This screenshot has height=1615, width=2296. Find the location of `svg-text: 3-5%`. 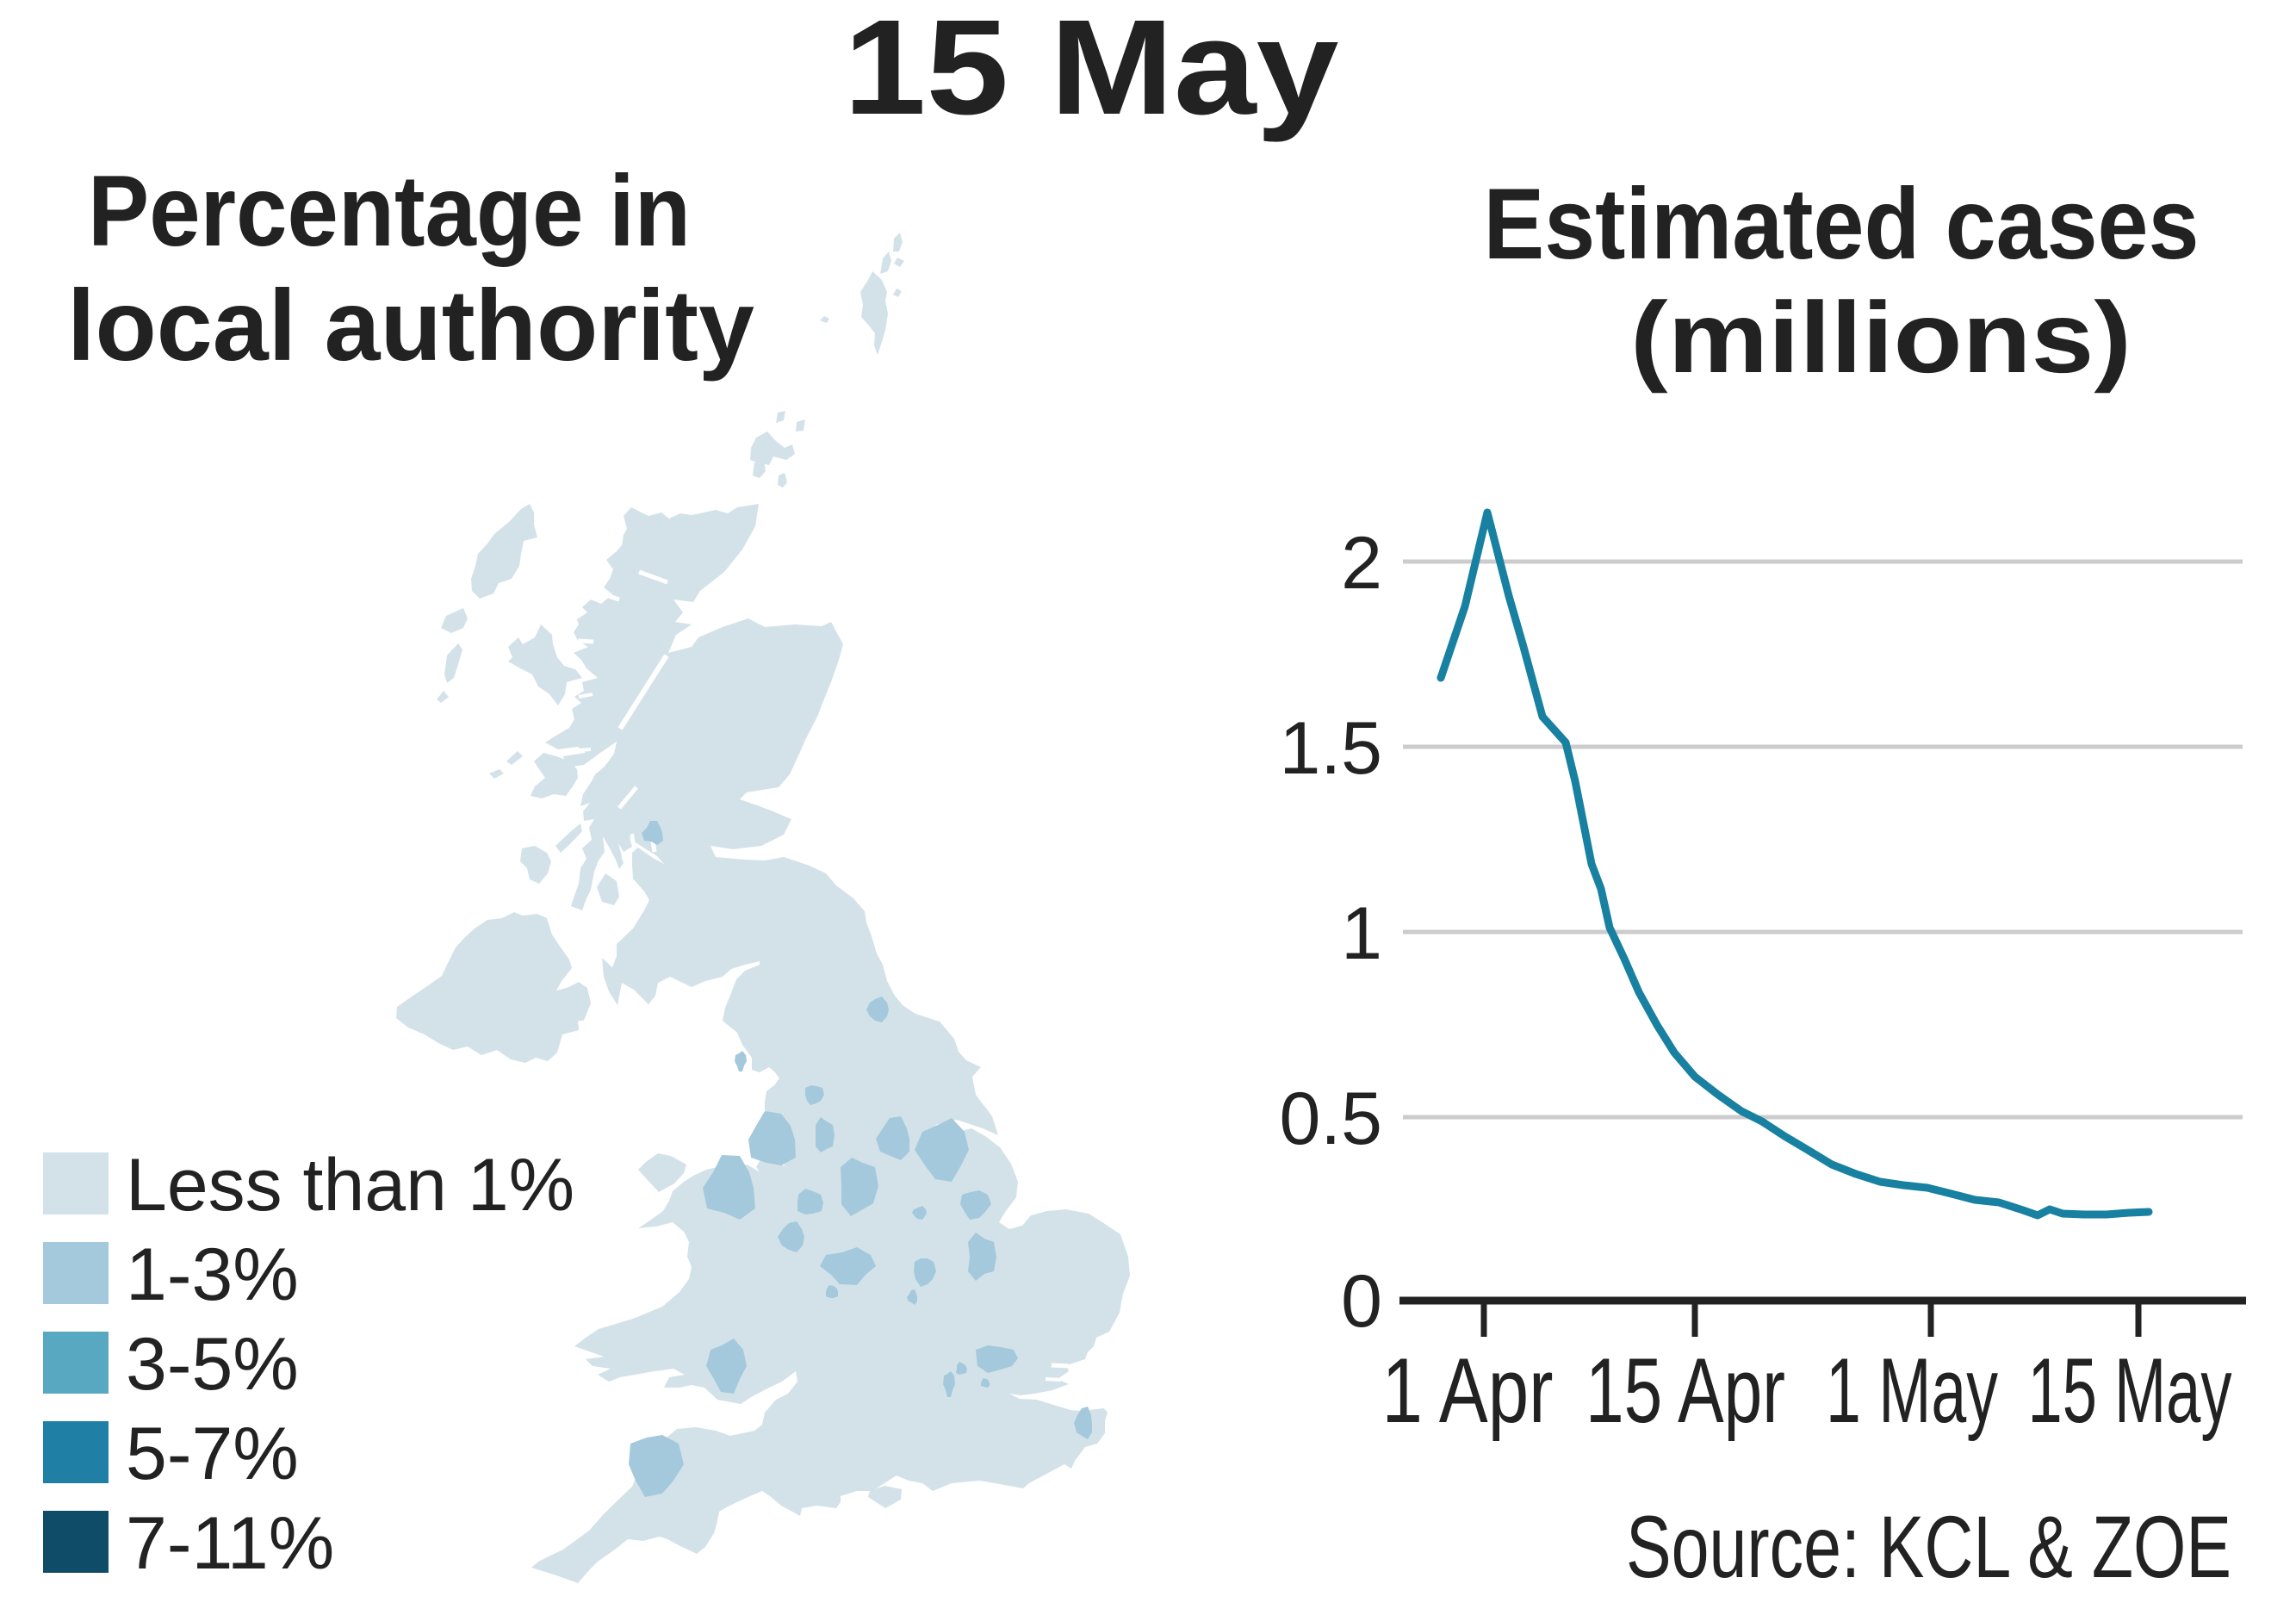

svg-text: 3-5% is located at coordinates (212, 1364).